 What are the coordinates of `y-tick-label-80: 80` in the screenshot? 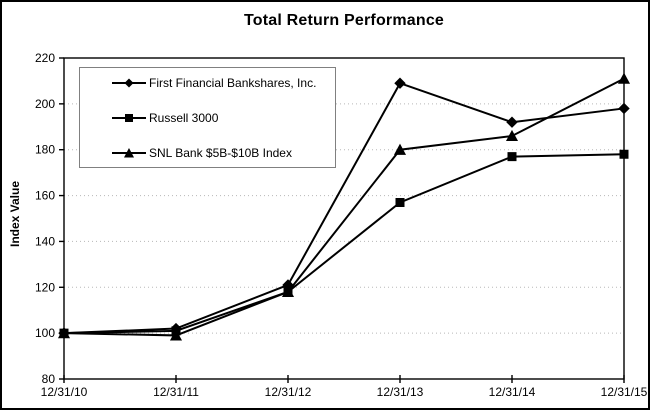 It's located at (49, 379).